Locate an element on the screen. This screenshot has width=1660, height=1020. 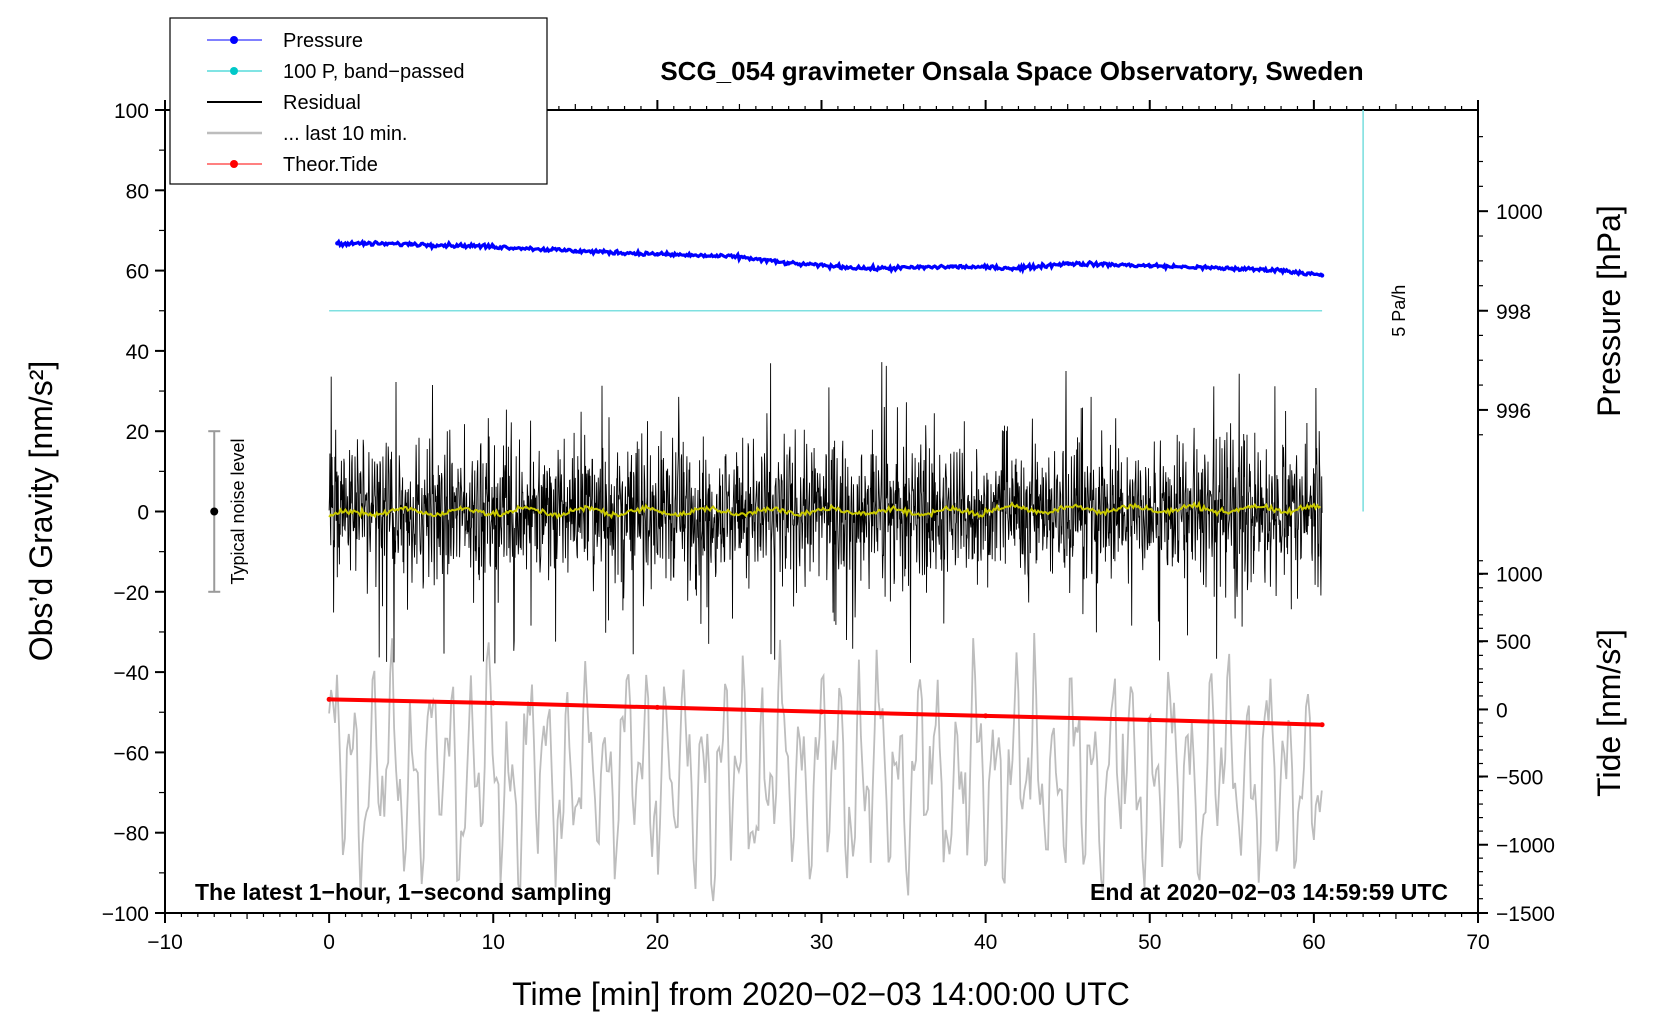
noise-label: Typical noise level is located at coordinates (238, 511).